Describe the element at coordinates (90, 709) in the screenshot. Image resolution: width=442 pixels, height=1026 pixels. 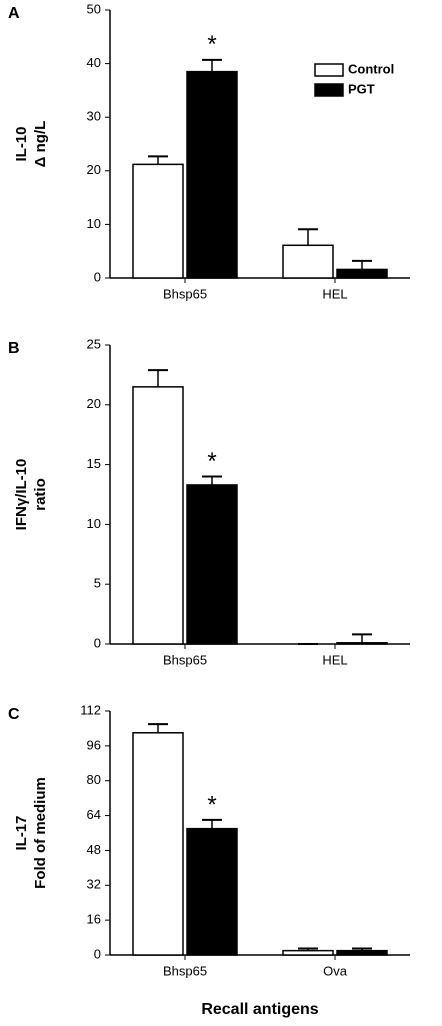
I see `y-tick-label: 112` at that location.